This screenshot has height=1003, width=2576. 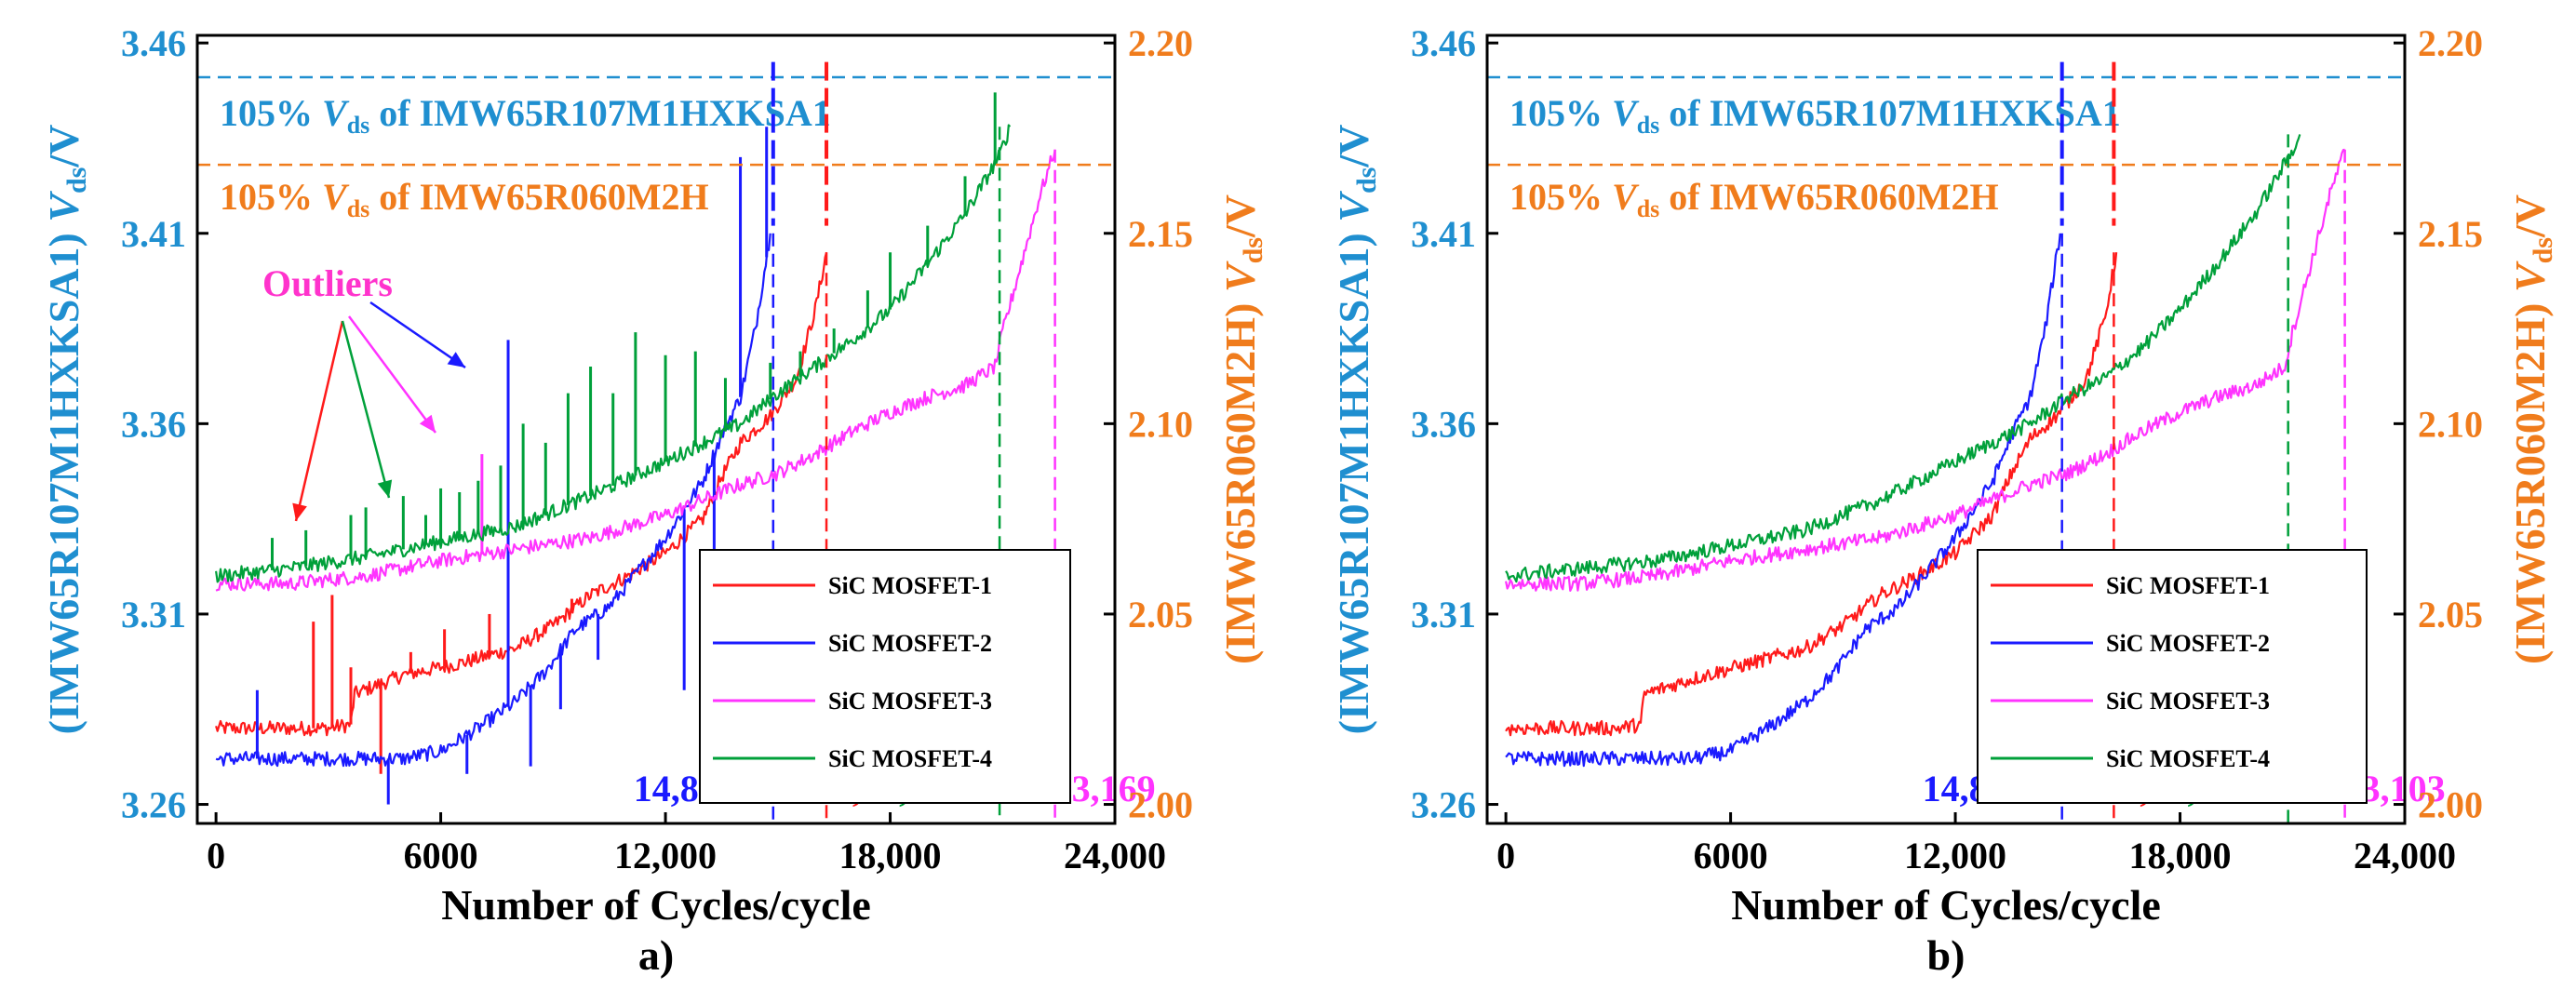 What do you see at coordinates (1946, 955) in the screenshot?
I see `panel-label: b)` at bounding box center [1946, 955].